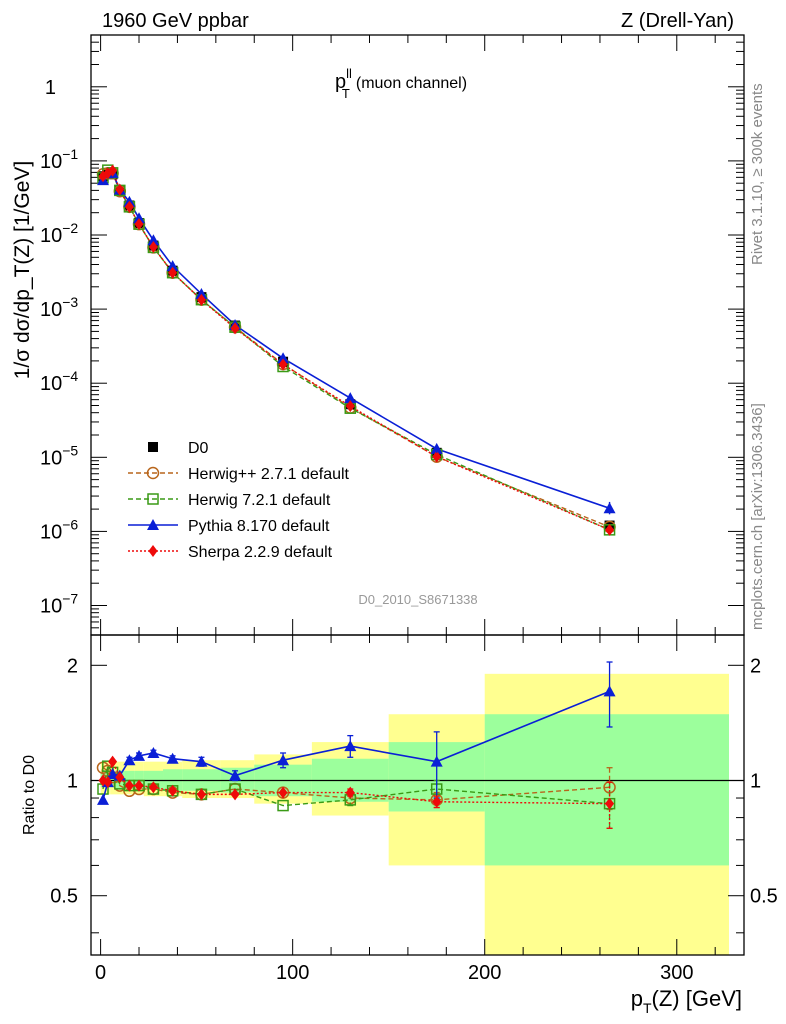  I want to click on plot-title: pll T (muon channel), so click(401, 83).